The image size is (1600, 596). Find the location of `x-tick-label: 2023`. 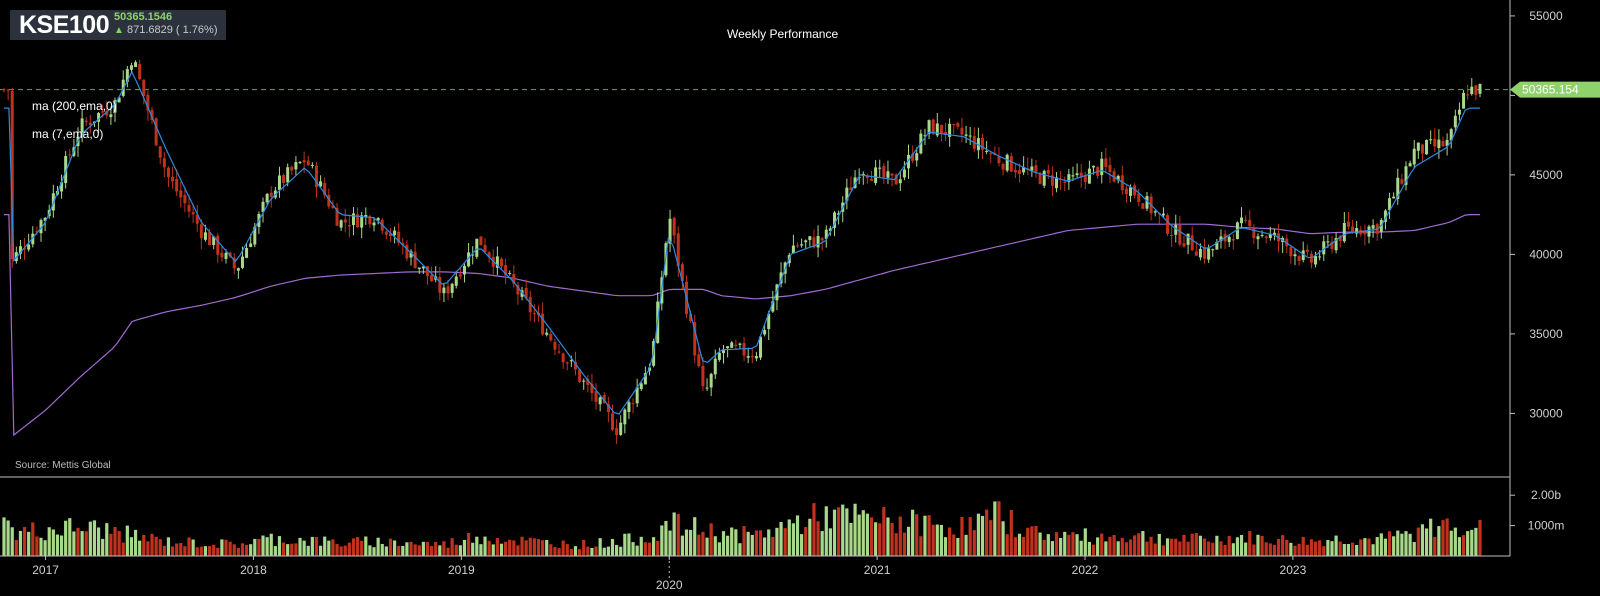

x-tick-label: 2023 is located at coordinates (1293, 570).